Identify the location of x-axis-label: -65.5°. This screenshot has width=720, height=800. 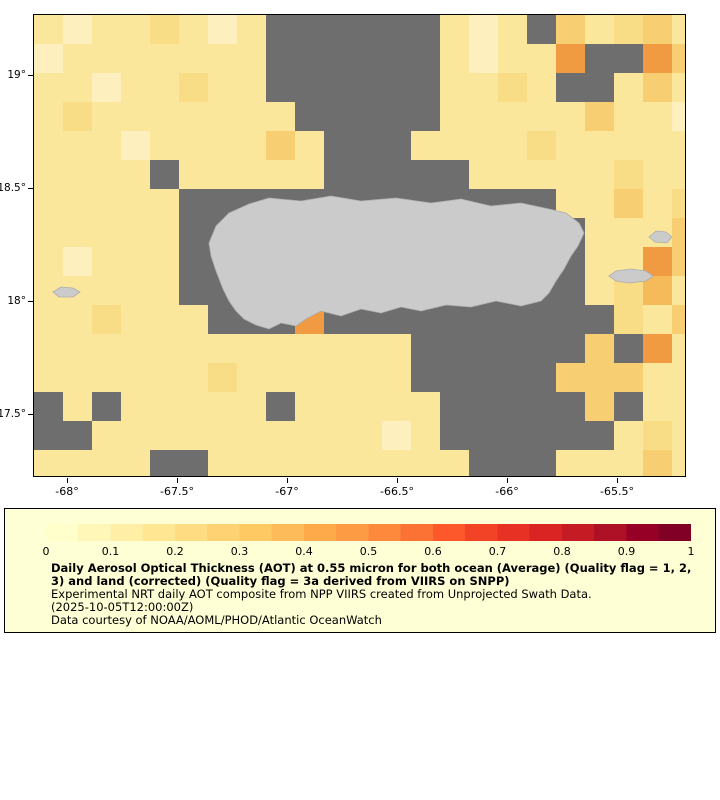
(617, 491).